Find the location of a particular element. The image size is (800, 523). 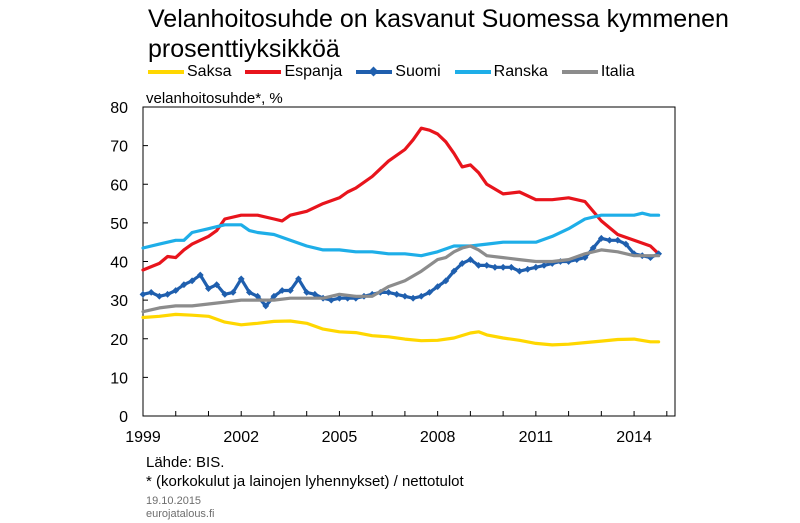

y-tick-label: 50 is located at coordinates (119, 224).